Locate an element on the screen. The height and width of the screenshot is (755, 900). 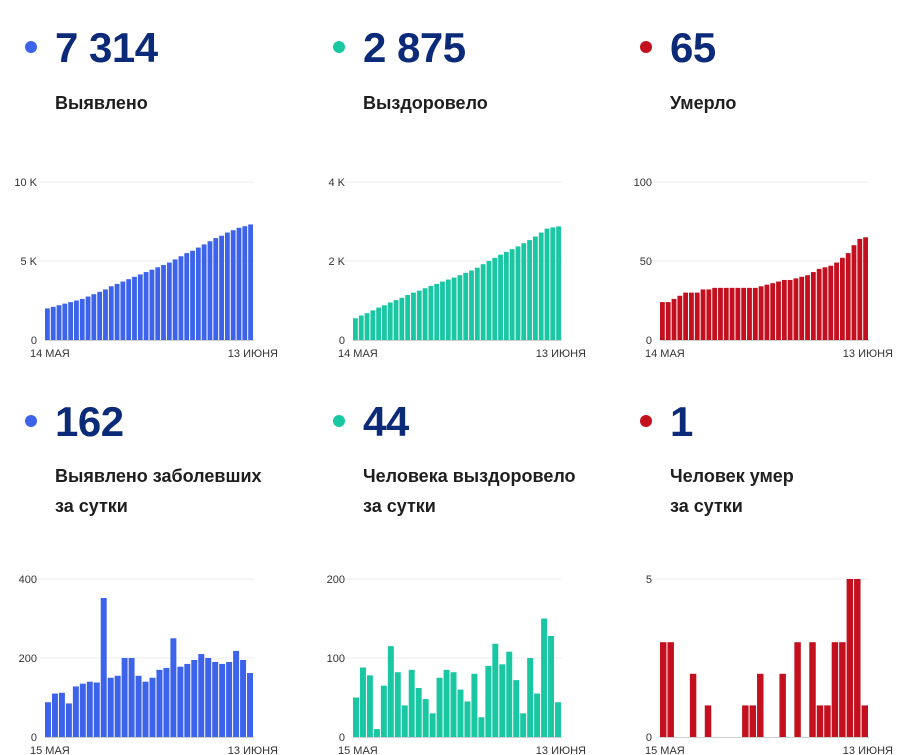
recovered-label: Выздоровело is located at coordinates (425, 103).